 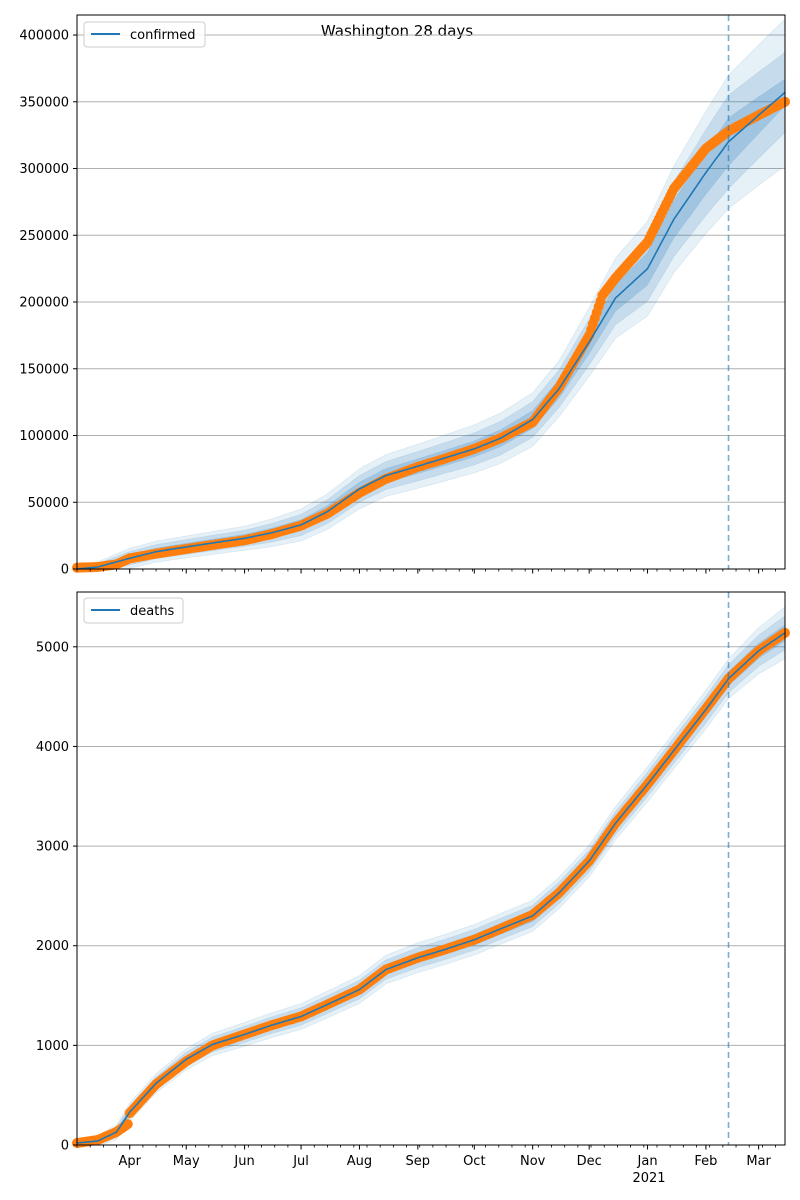 What do you see at coordinates (52, 747) in the screenshot?
I see `deaths-y-tick-label: 4000` at bounding box center [52, 747].